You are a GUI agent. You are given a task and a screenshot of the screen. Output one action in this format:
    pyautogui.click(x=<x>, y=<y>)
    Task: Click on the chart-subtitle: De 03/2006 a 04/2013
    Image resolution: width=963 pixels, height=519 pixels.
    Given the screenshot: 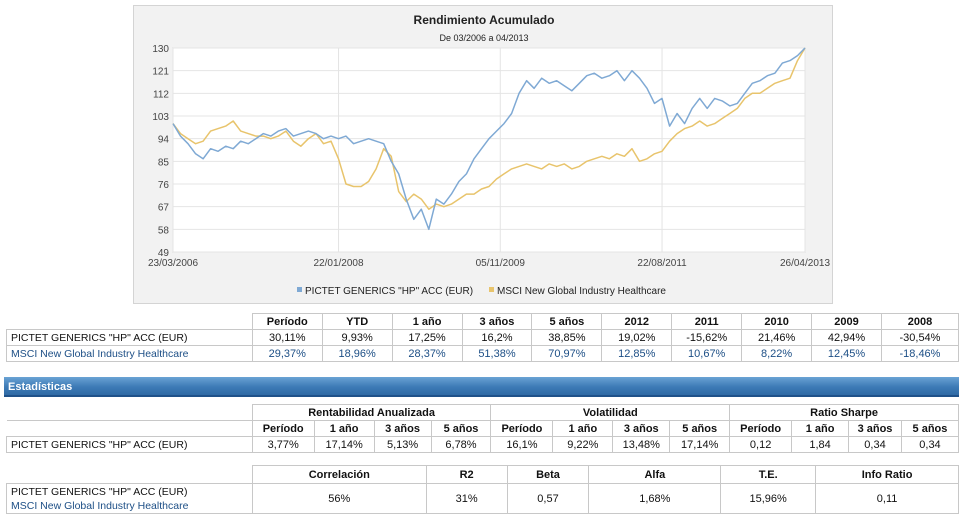 What is the action you would take?
    pyautogui.click(x=483, y=38)
    